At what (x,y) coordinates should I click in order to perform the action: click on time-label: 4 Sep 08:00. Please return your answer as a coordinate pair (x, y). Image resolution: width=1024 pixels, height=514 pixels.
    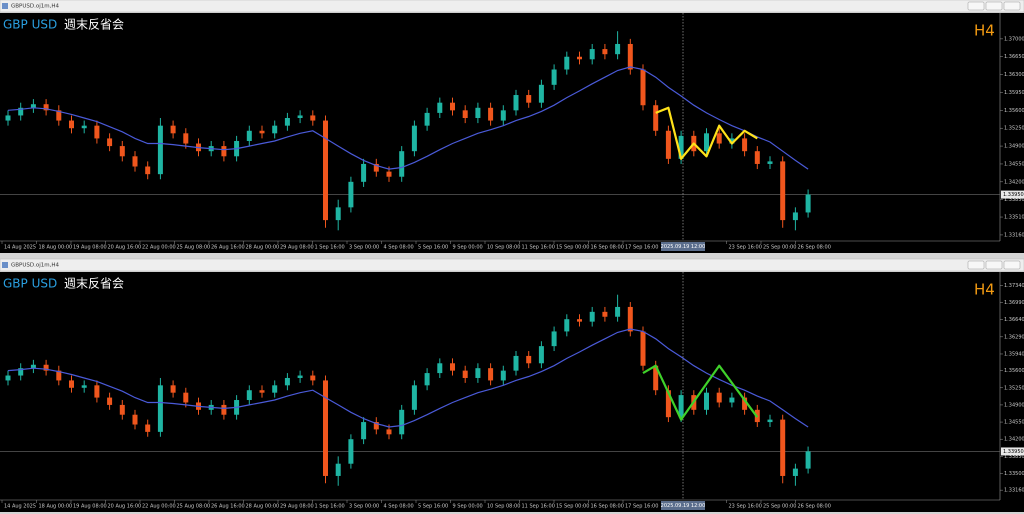
    Looking at the image, I should click on (399, 248).